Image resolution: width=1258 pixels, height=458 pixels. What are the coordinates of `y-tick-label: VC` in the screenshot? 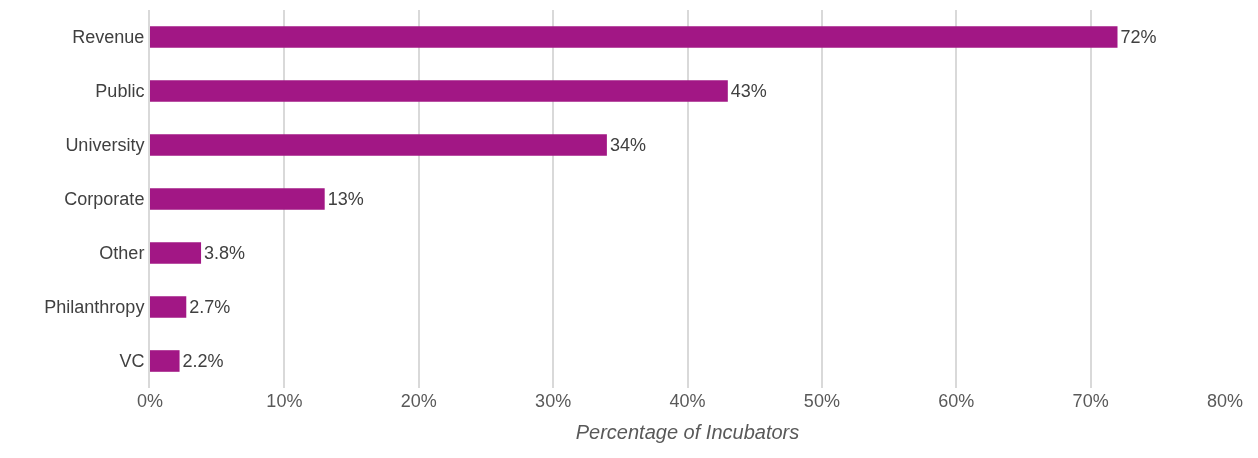 It's located at (132, 361).